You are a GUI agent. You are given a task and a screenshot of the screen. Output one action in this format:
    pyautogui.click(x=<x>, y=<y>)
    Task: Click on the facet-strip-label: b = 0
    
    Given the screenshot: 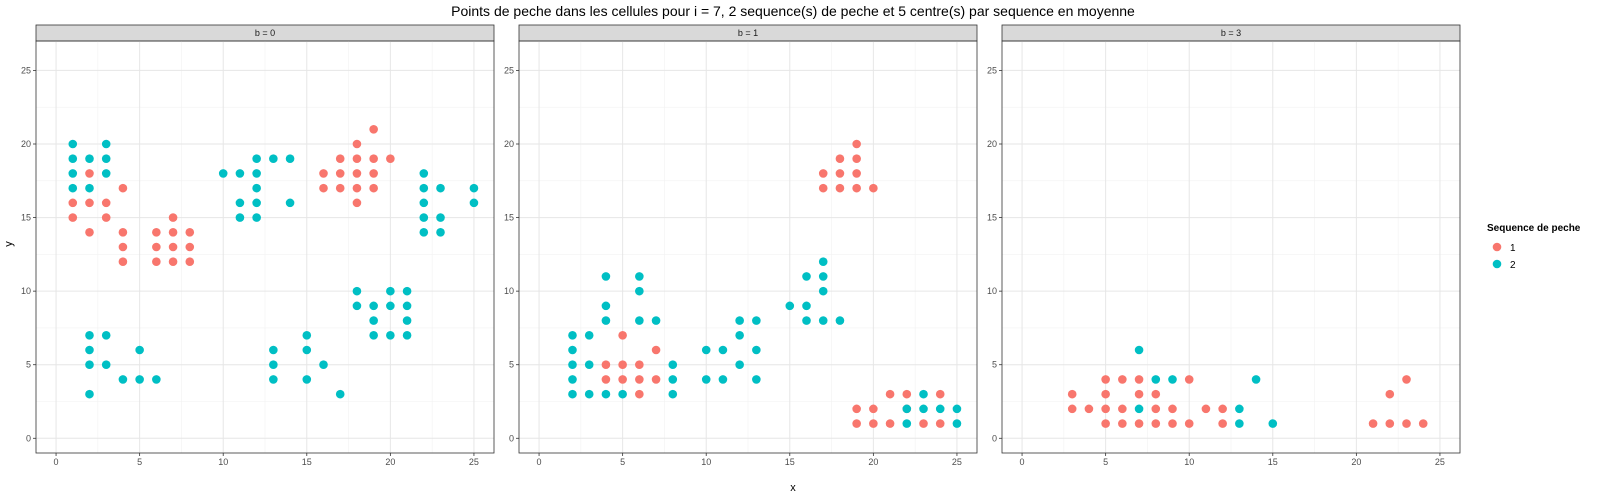 What is the action you would take?
    pyautogui.click(x=265, y=33)
    